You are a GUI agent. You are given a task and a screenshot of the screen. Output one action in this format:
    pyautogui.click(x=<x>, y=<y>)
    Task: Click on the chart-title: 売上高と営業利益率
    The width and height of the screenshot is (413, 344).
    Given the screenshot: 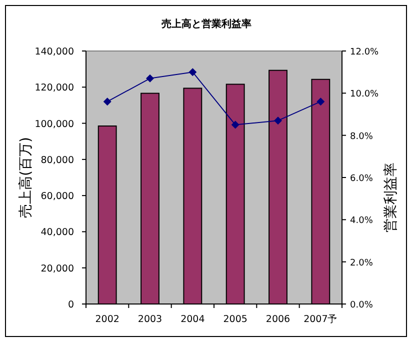 What is the action you would take?
    pyautogui.click(x=207, y=24)
    